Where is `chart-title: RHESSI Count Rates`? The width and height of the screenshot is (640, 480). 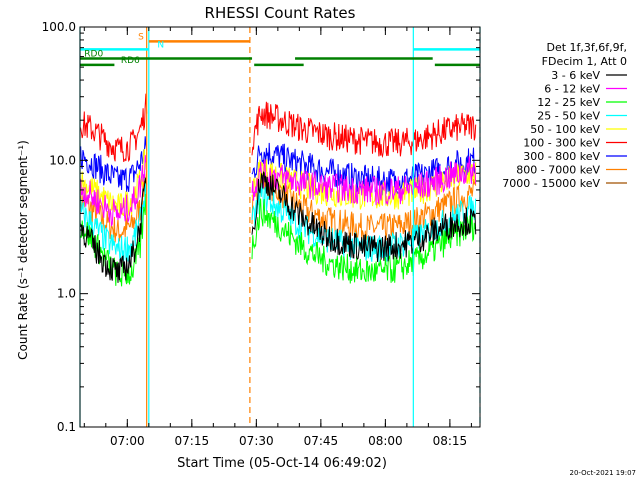
chart-title: RHESSI Count Rates is located at coordinates (280, 13).